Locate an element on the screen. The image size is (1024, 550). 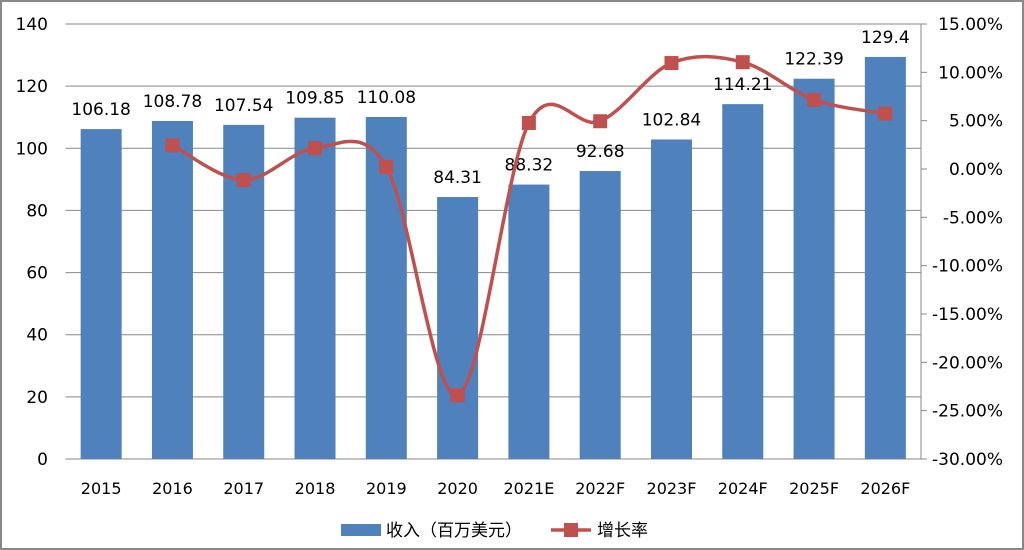
left-axis-tick-label: 40 is located at coordinates (37, 336).